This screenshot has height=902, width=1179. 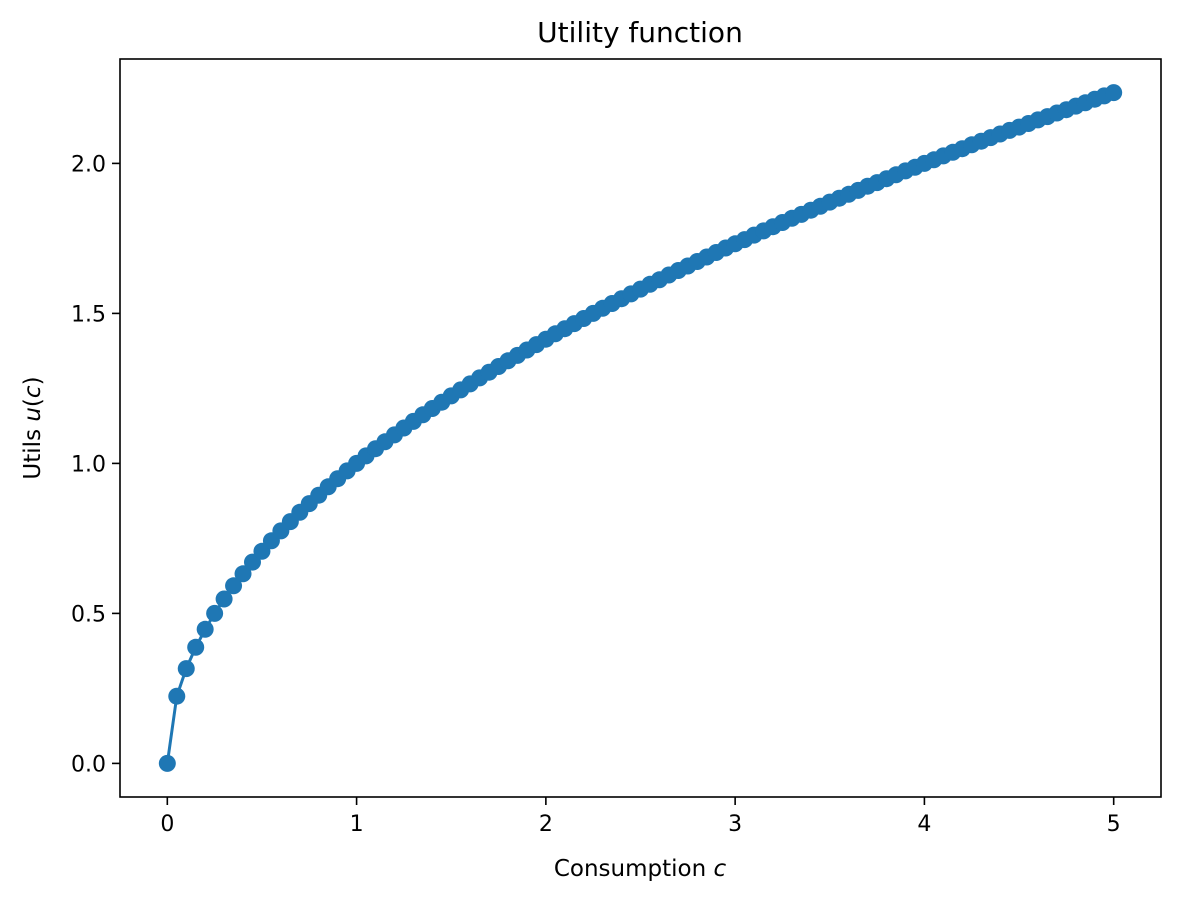 What do you see at coordinates (88, 464) in the screenshot?
I see `y-tick-label: 1.0` at bounding box center [88, 464].